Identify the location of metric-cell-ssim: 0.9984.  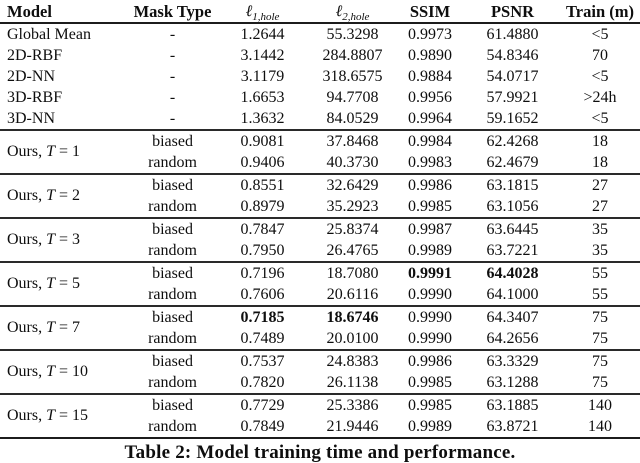
(430, 140).